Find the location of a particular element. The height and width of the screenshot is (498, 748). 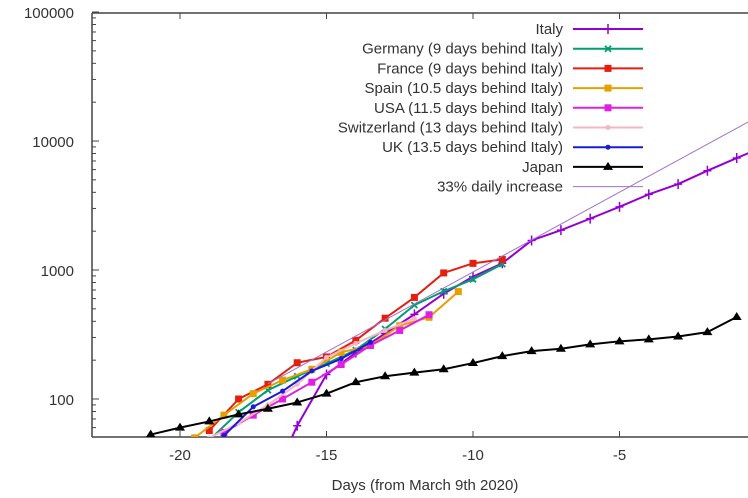

legend-label: USA (11.5 days behind Italy) is located at coordinates (468, 108).